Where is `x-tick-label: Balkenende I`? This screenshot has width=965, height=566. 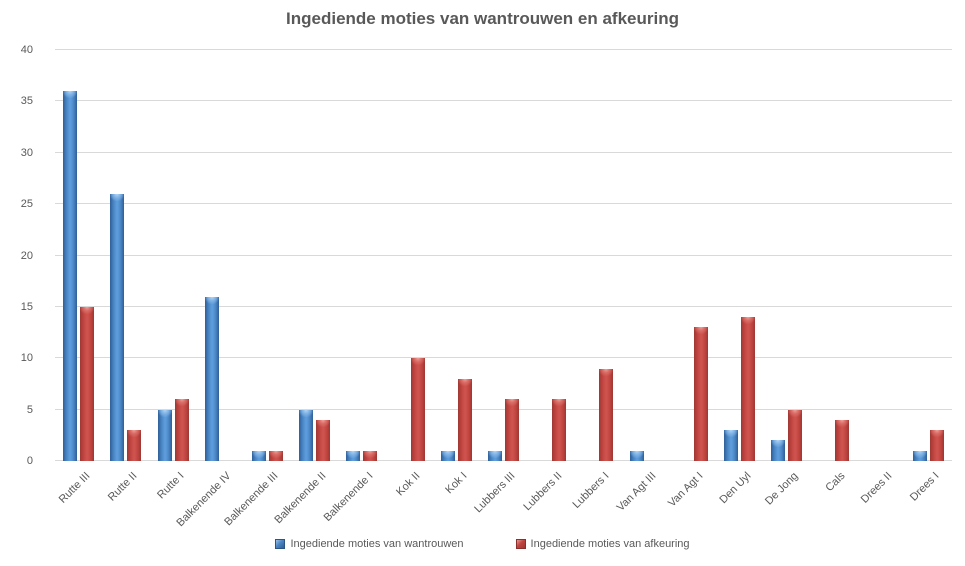
x-tick-label: Balkenende I is located at coordinates (348, 497).